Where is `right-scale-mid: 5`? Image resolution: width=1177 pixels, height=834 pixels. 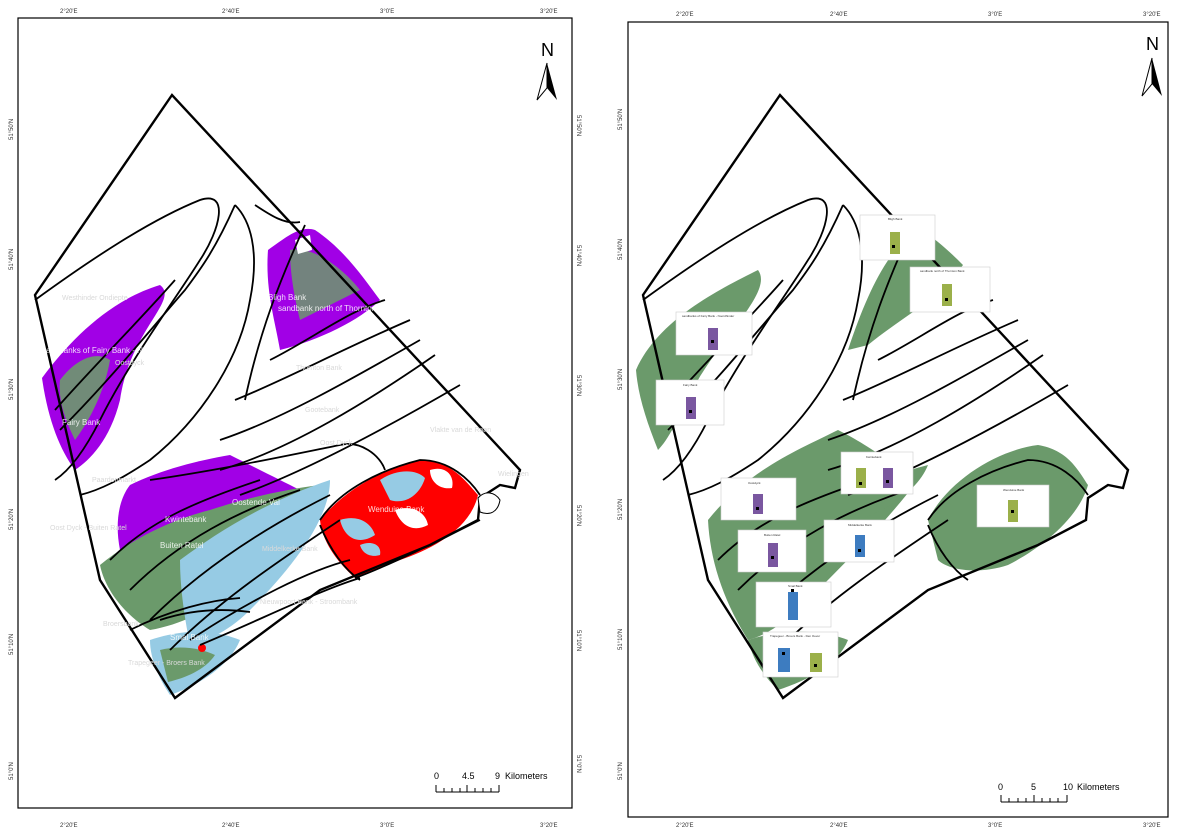 right-scale-mid: 5 is located at coordinates (1033, 787).